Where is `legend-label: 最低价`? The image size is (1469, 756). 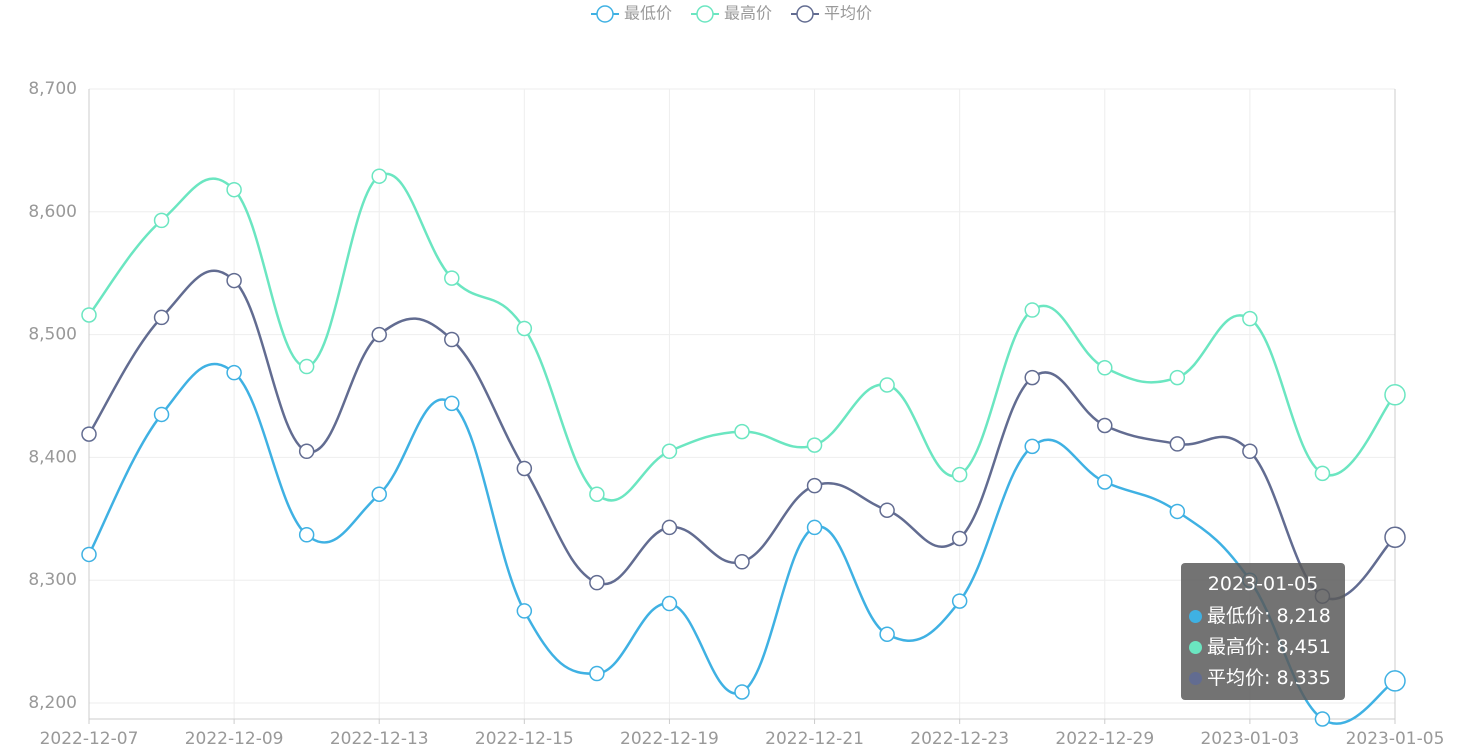
legend-label: 最低价 is located at coordinates (648, 13).